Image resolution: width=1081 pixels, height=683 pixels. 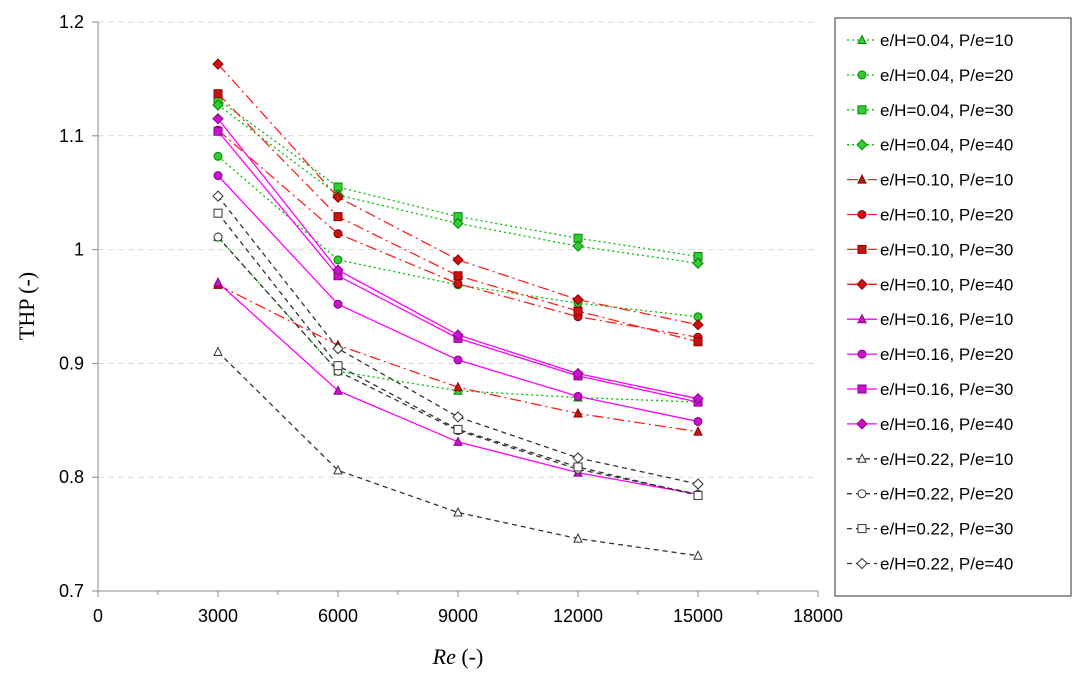 What do you see at coordinates (946, 529) in the screenshot?
I see `legend-label: e/H=0.22, P/e=30` at bounding box center [946, 529].